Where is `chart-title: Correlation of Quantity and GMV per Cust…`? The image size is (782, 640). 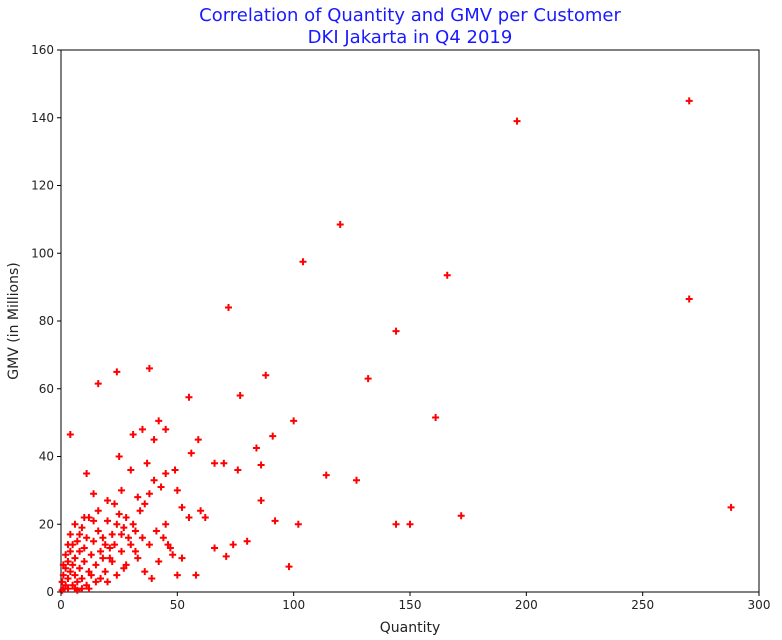 chart-title: Correlation of Quantity and GMV per Cust… is located at coordinates (410, 15).